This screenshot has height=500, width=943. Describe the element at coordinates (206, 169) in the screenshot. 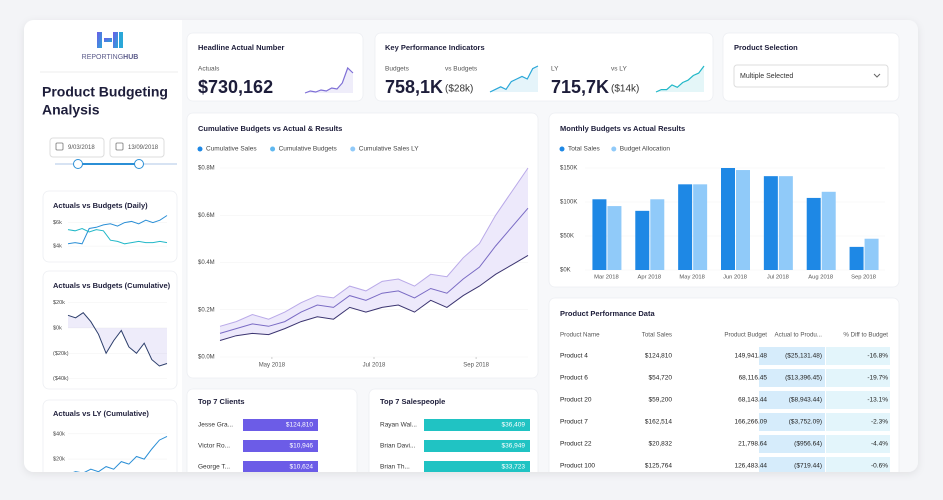

I see `y-tick-label: $0.8M` at that location.